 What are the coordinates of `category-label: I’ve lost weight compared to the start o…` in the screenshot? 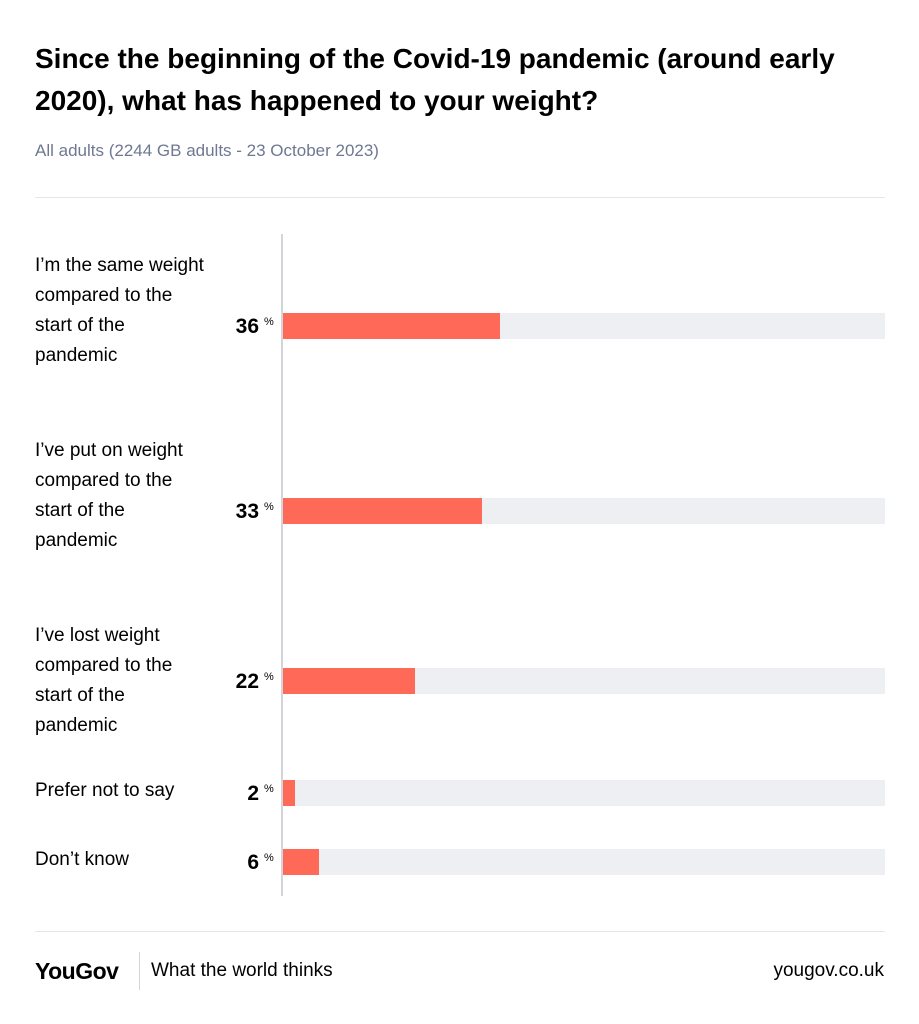 It's located at (104, 680).